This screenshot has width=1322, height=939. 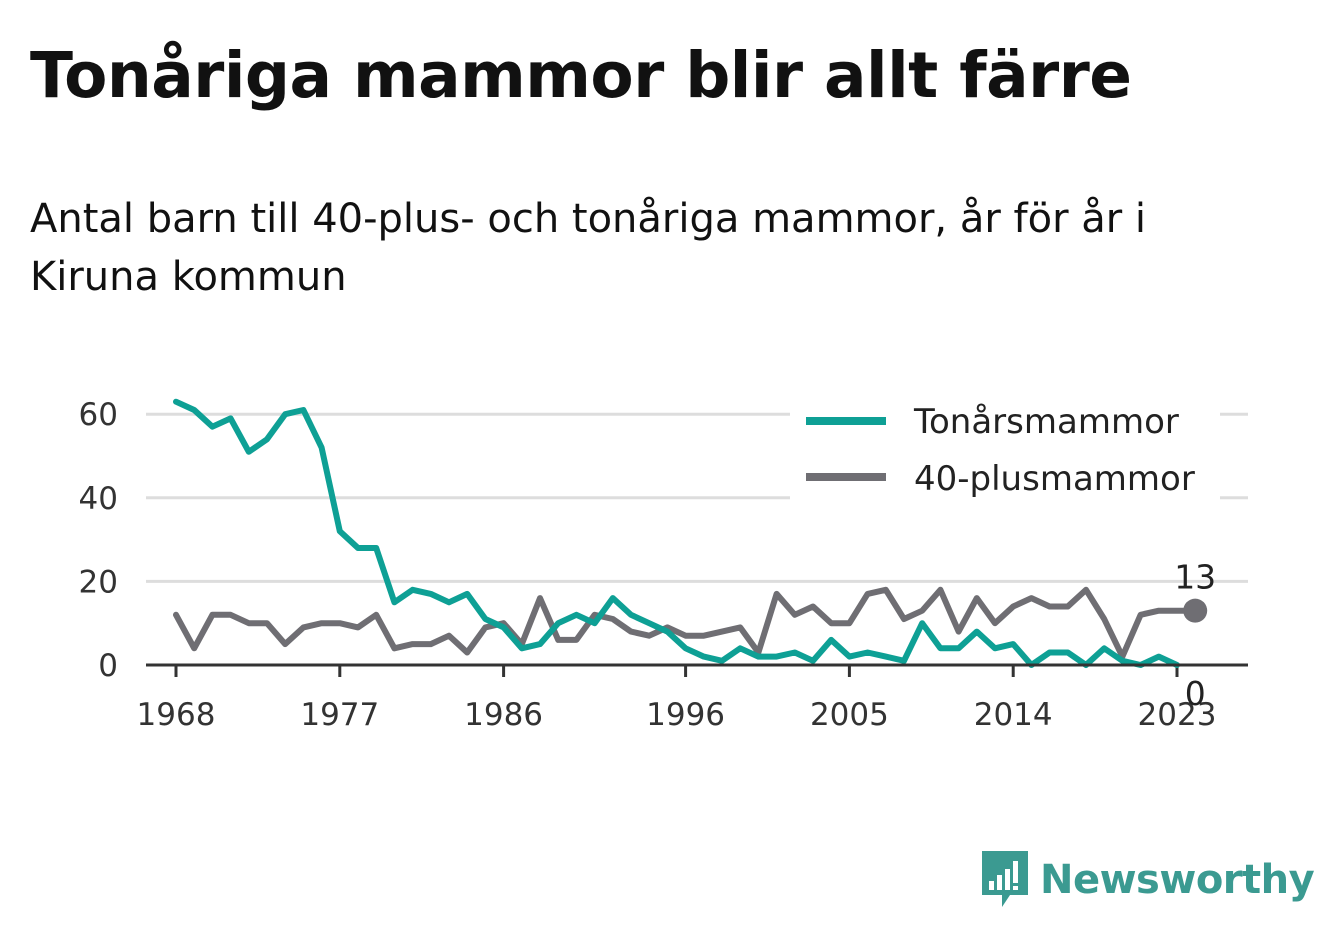 I want to click on y-axis-ticks: 0 20 40 60, so click(x=98, y=540).